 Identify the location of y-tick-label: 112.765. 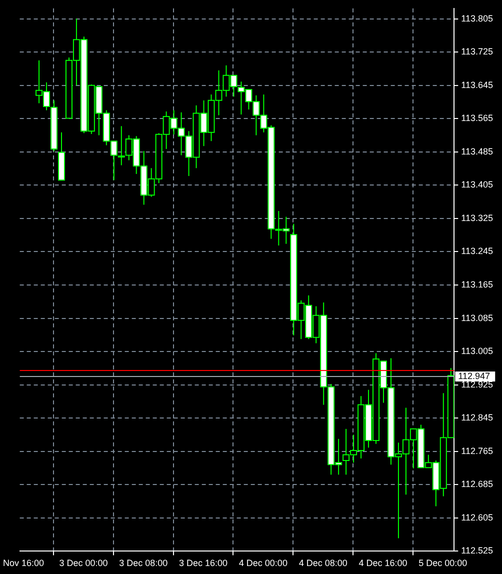
(477, 451).